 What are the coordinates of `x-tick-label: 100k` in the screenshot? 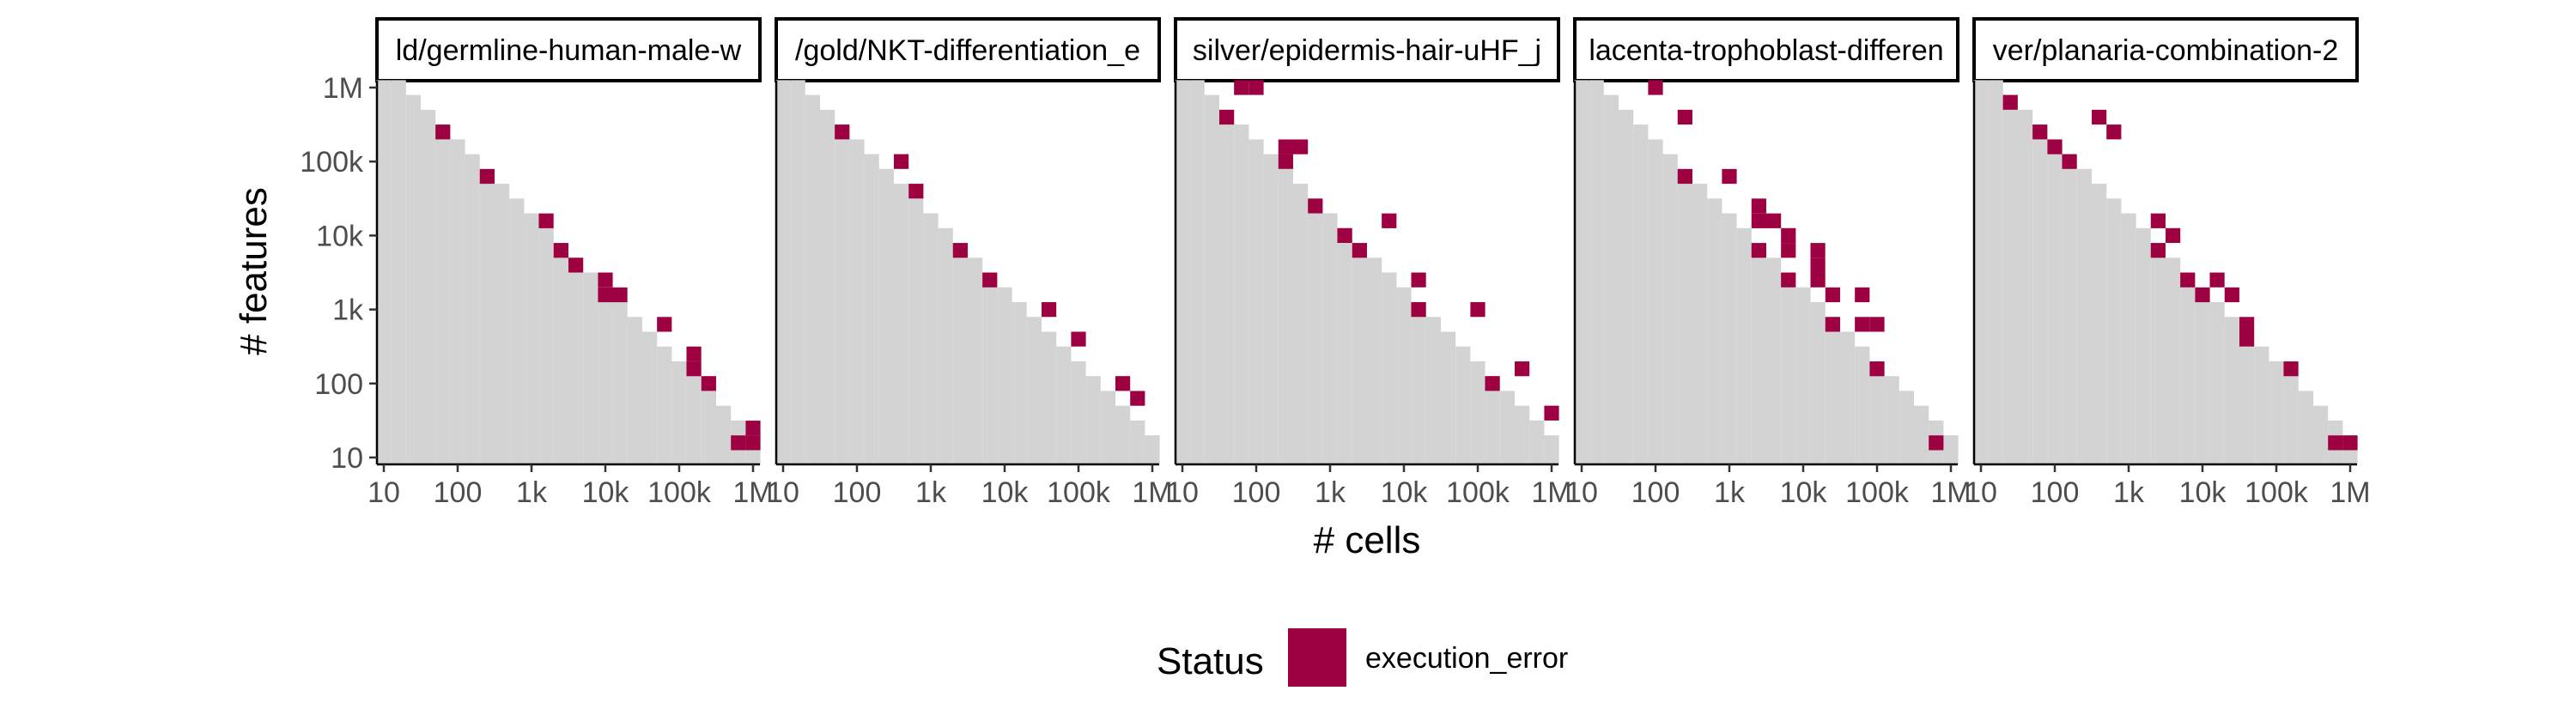 It's located at (1478, 492).